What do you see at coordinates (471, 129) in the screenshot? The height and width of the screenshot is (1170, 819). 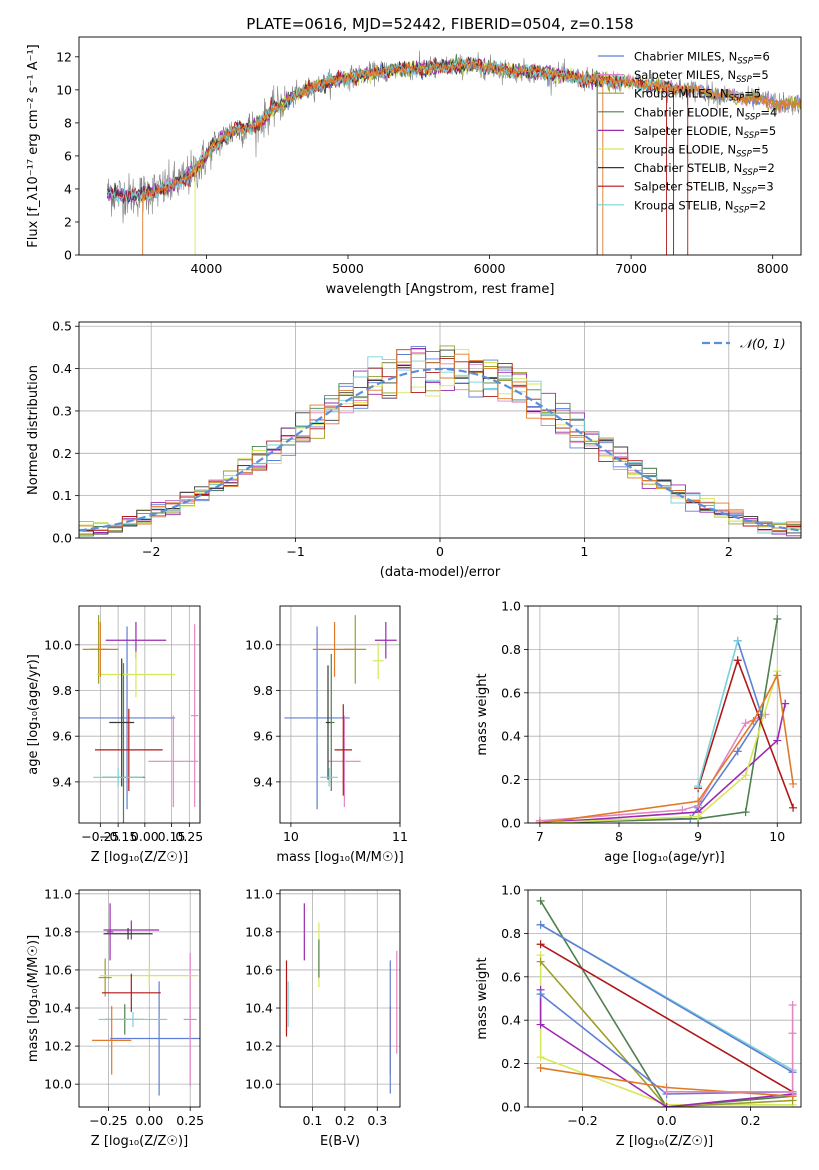 I see `spectrum-model-line-orange` at bounding box center [471, 129].